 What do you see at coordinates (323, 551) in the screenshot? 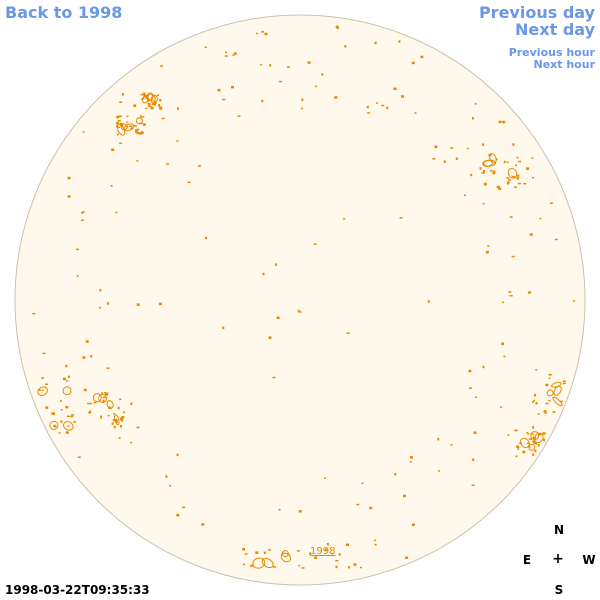
I see `year-marker-link: 1998` at bounding box center [323, 551].